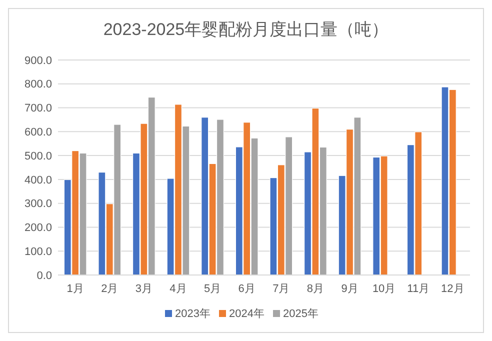 This screenshot has height=341, width=492. Describe the element at coordinates (38, 84) in the screenshot. I see `y-tick-label: 800.0` at that location.